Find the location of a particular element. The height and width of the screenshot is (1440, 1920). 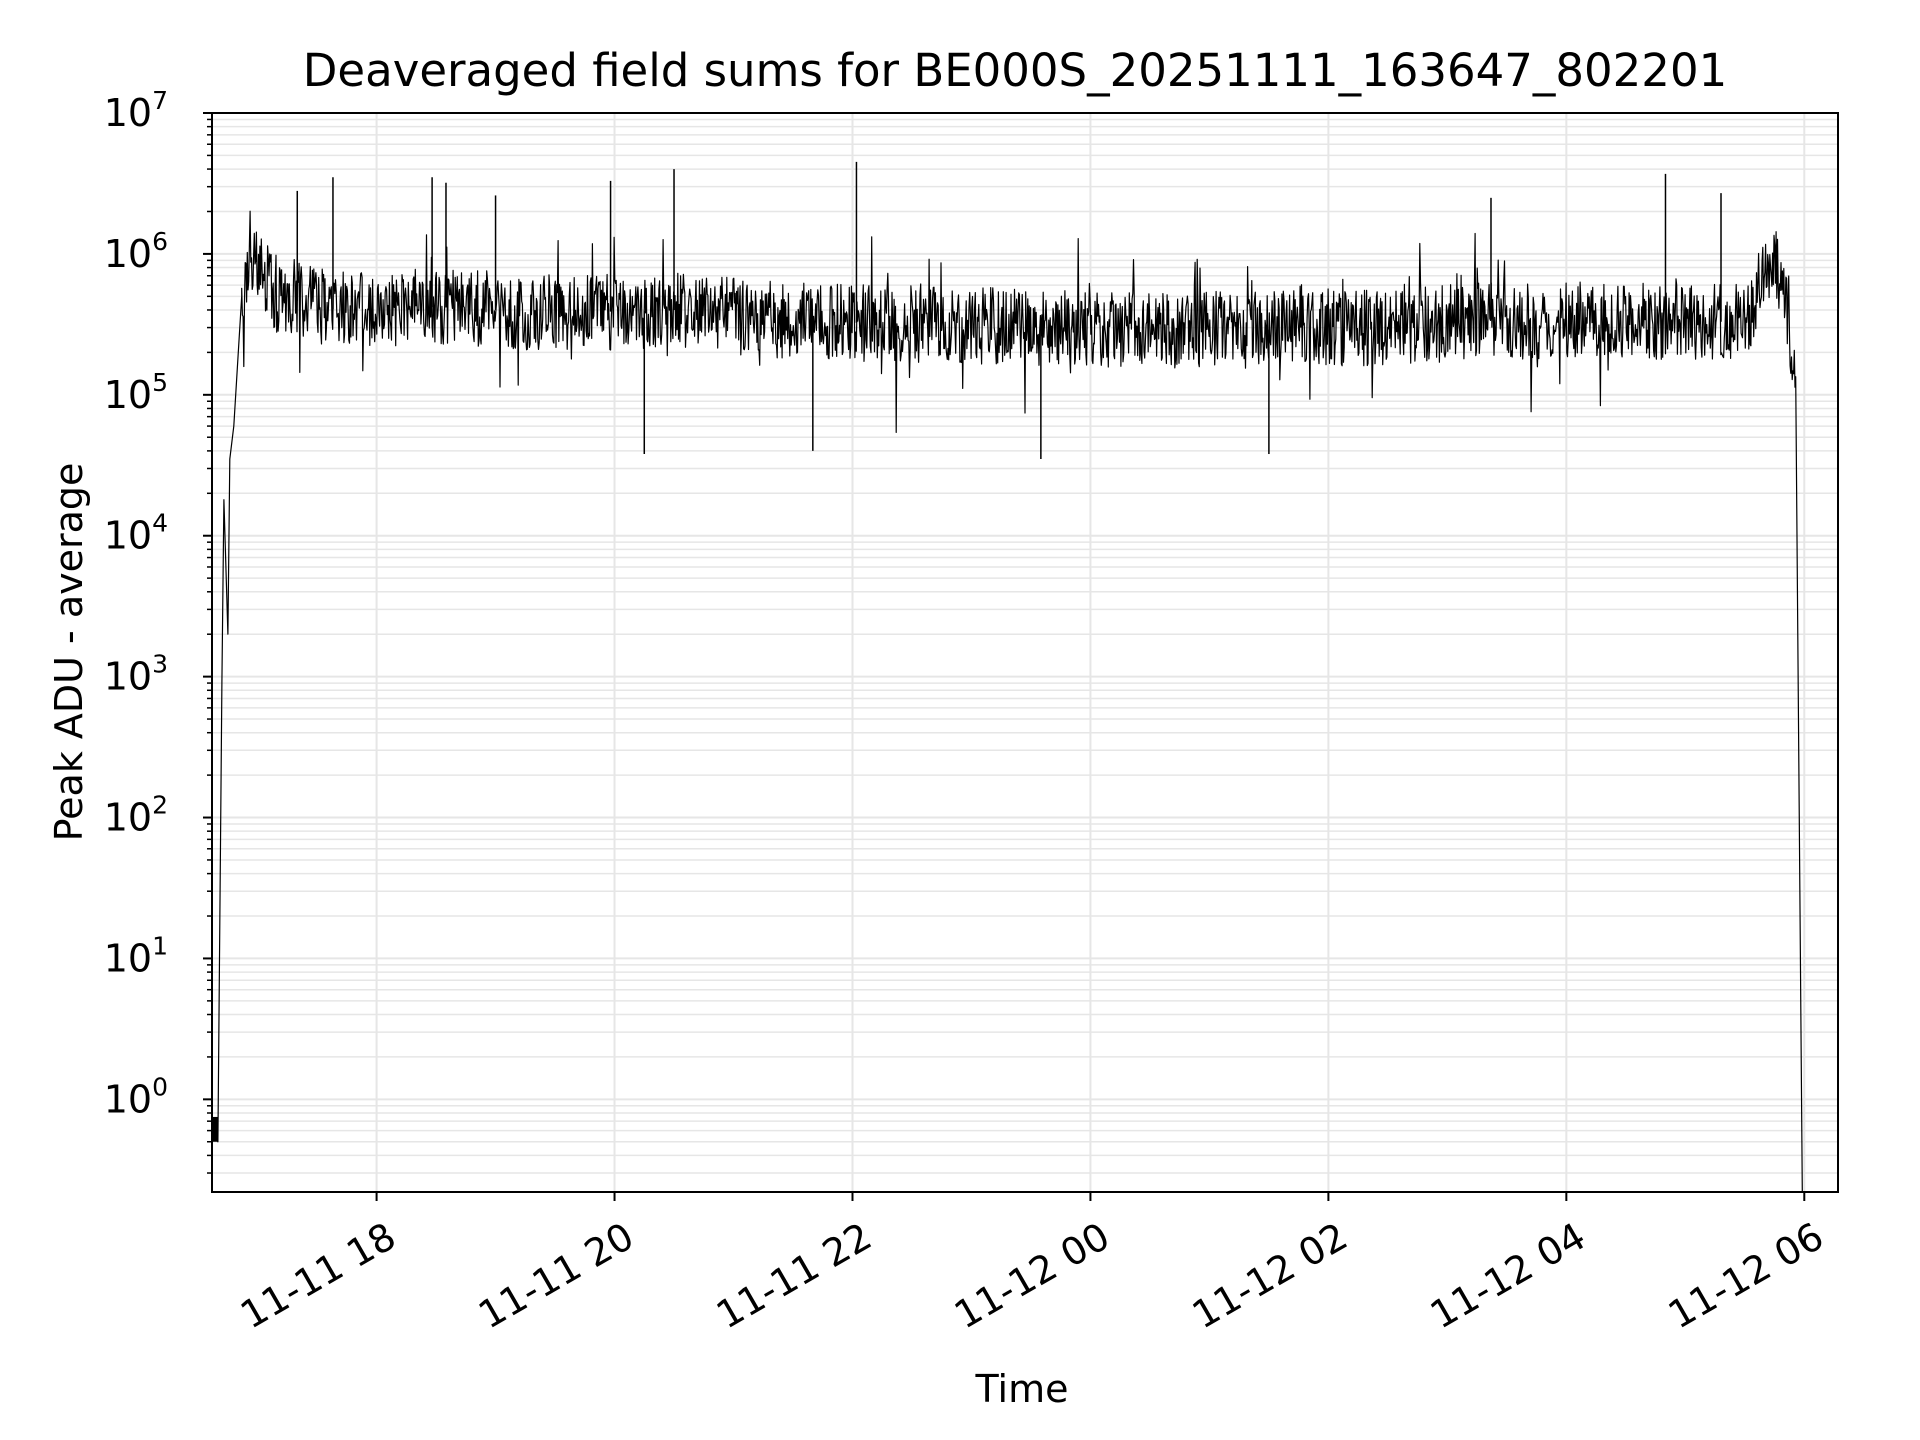

y-tick-label: 10⁴ is located at coordinates (136, 533).